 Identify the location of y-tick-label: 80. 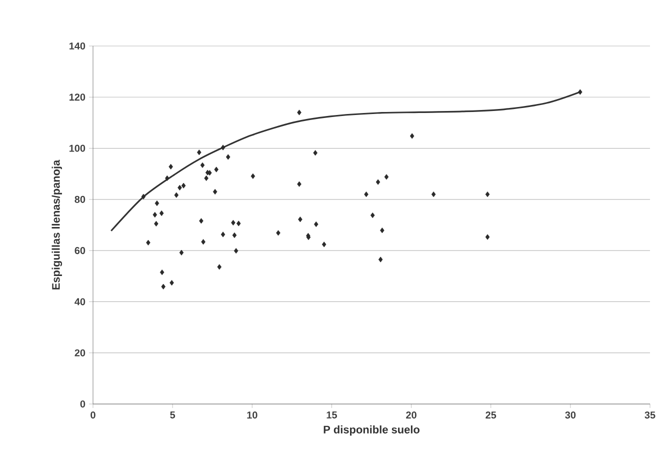
(80, 199).